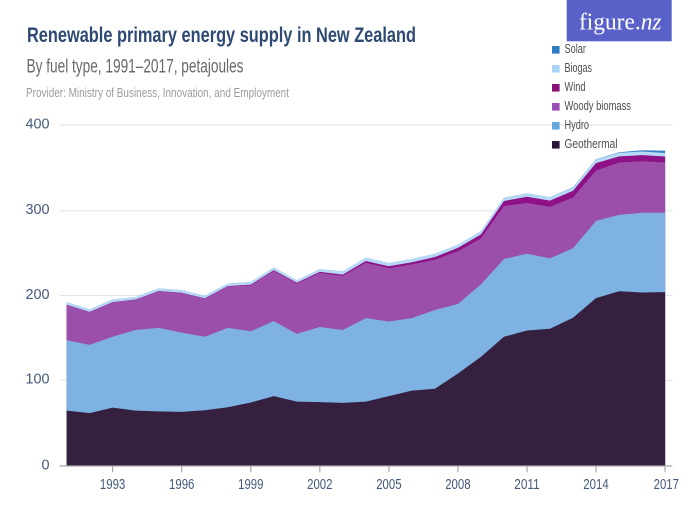  Describe the element at coordinates (577, 125) in the screenshot. I see `svg-text: Hydro` at that location.